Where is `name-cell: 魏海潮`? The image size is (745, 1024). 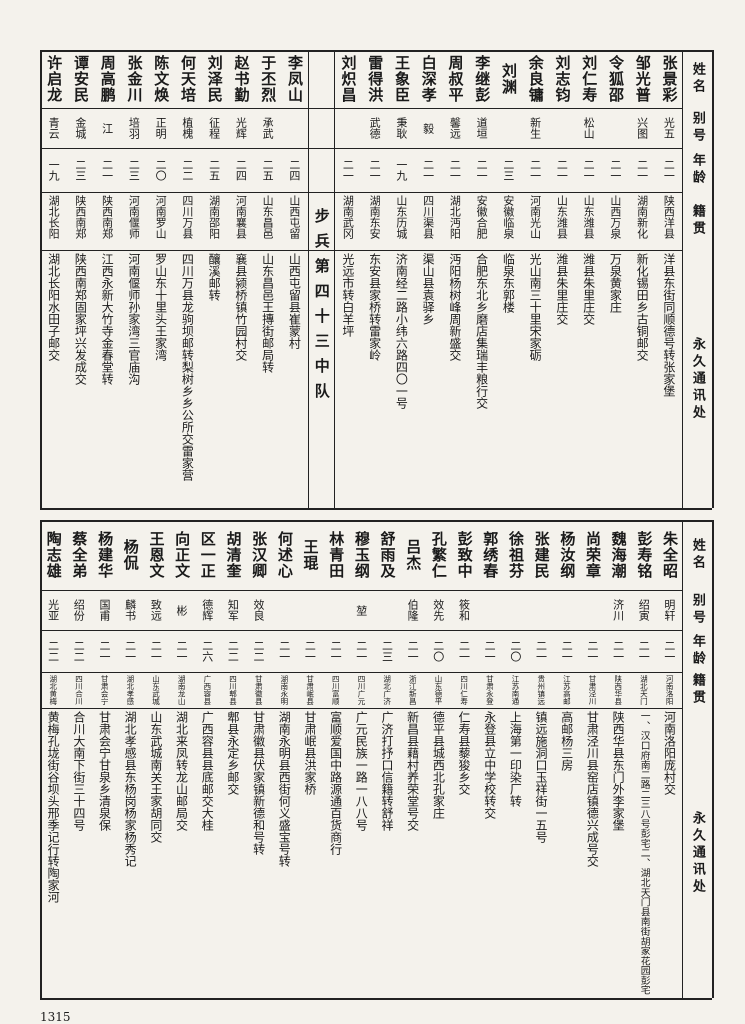
name-cell: 魏海潮 is located at coordinates (618, 555).